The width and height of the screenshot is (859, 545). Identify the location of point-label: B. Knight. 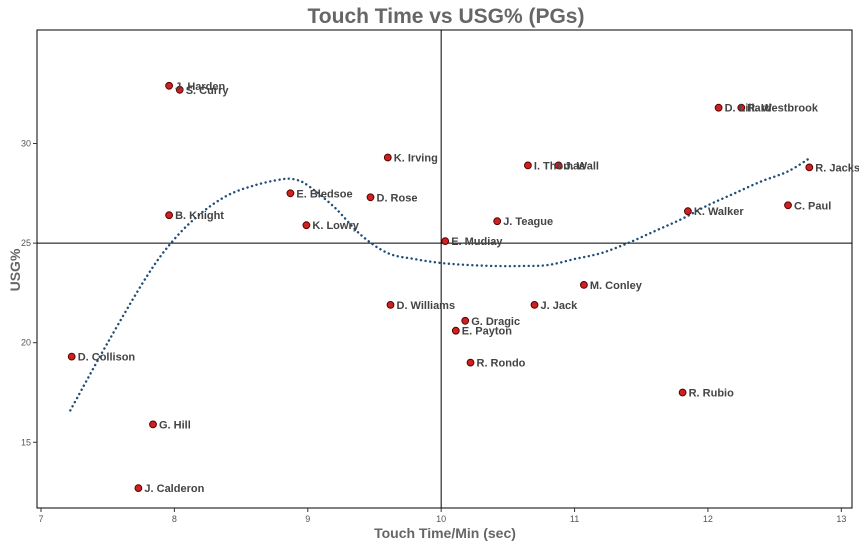
(199, 216).